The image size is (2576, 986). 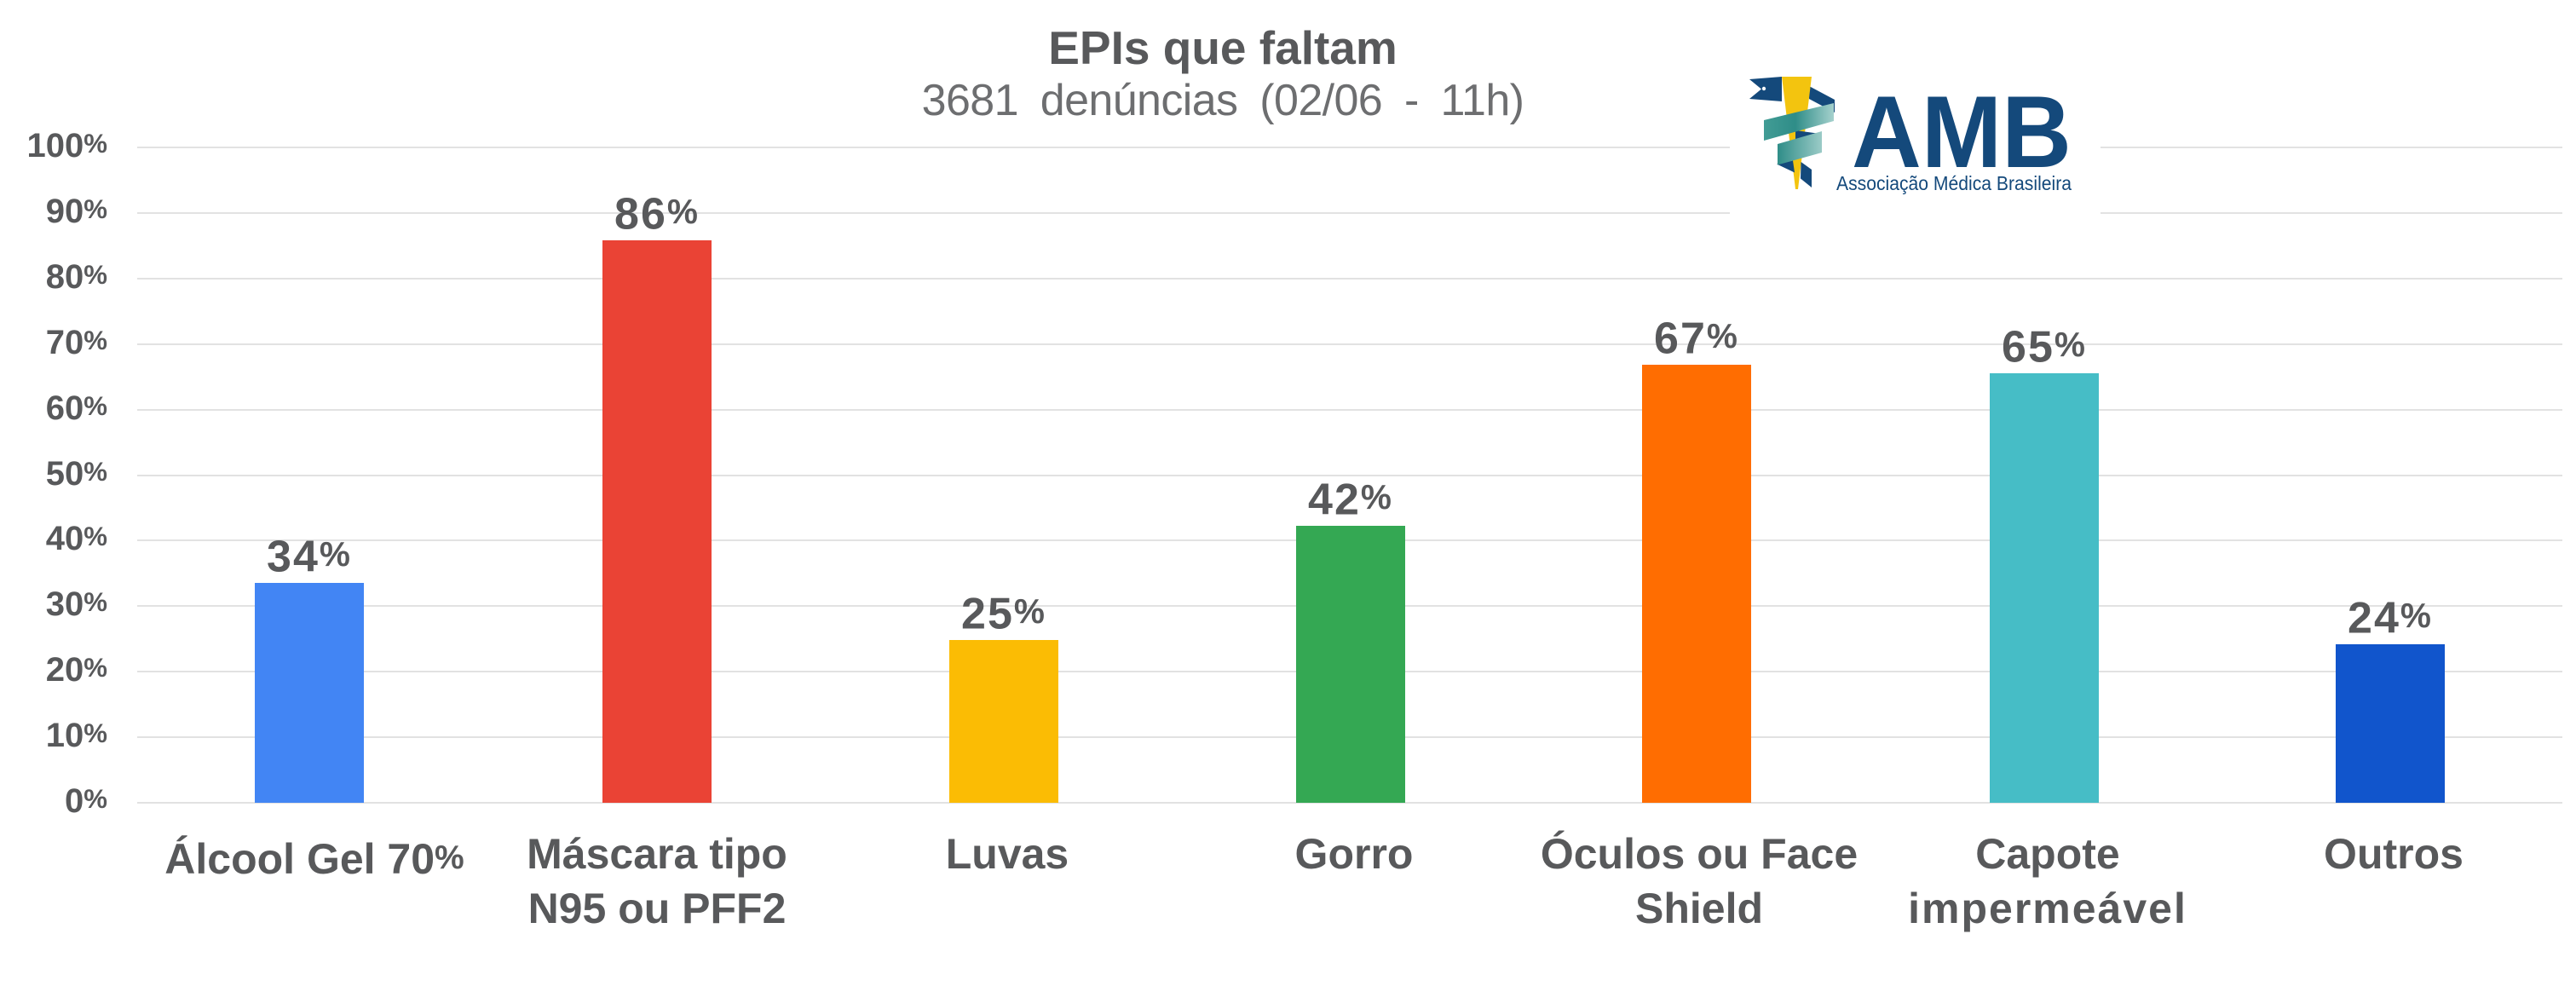 What do you see at coordinates (1954, 183) in the screenshot?
I see `svg-text: Associação Médica Brasileira` at bounding box center [1954, 183].